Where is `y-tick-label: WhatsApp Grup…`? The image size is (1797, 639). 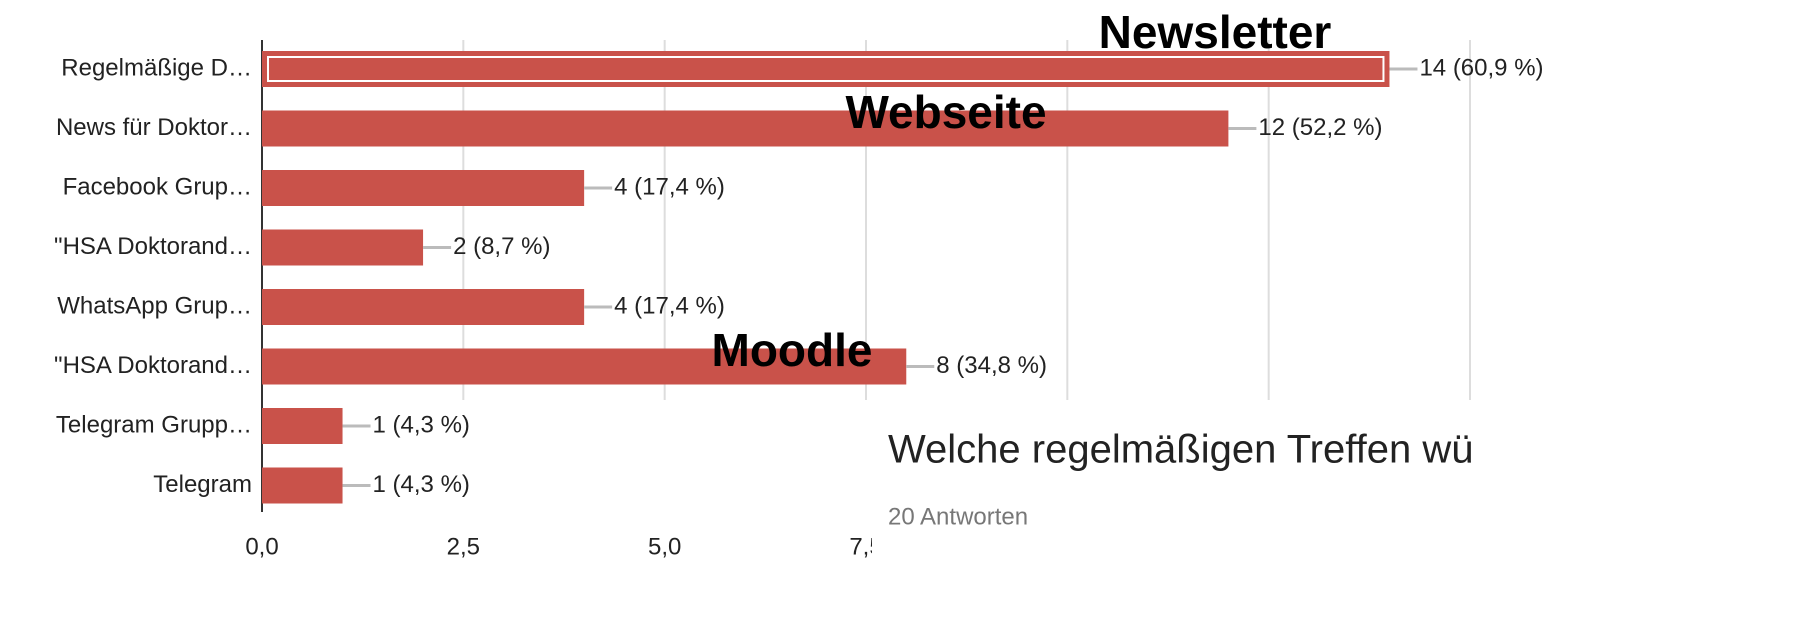
y-tick-label: WhatsApp Grup… is located at coordinates (154, 305).